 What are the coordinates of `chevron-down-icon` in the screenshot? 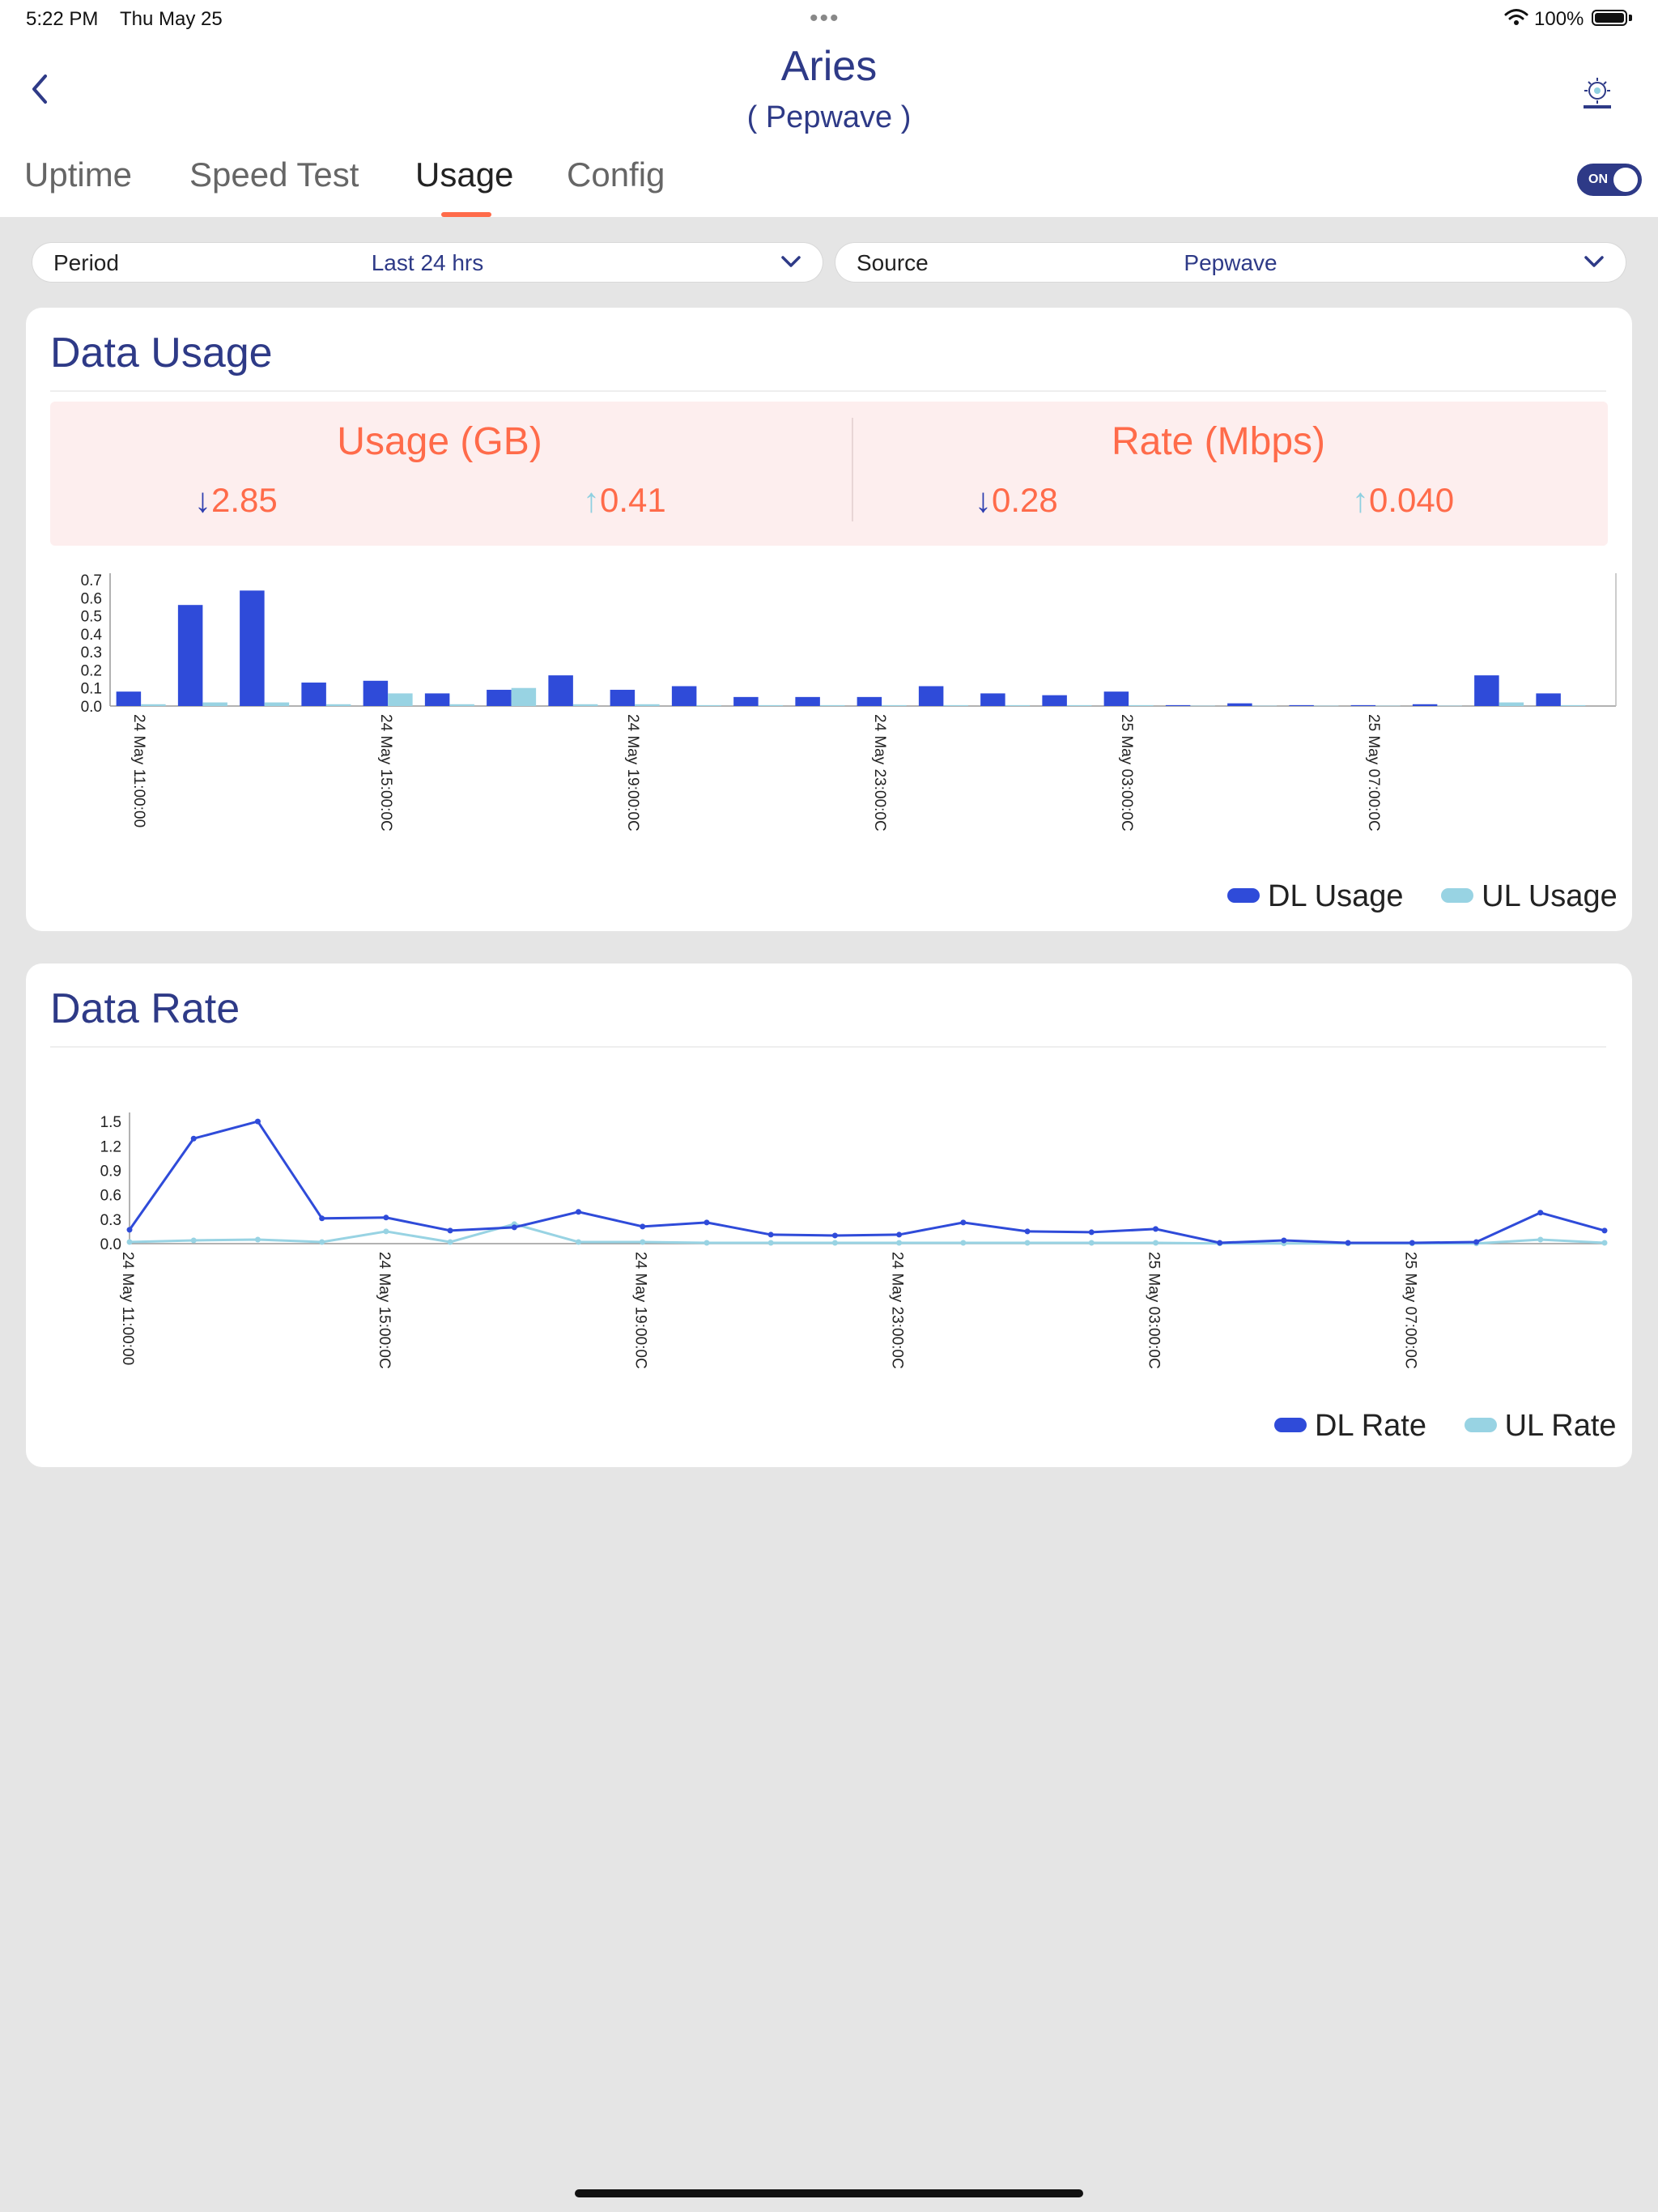 It's located at (791, 261).